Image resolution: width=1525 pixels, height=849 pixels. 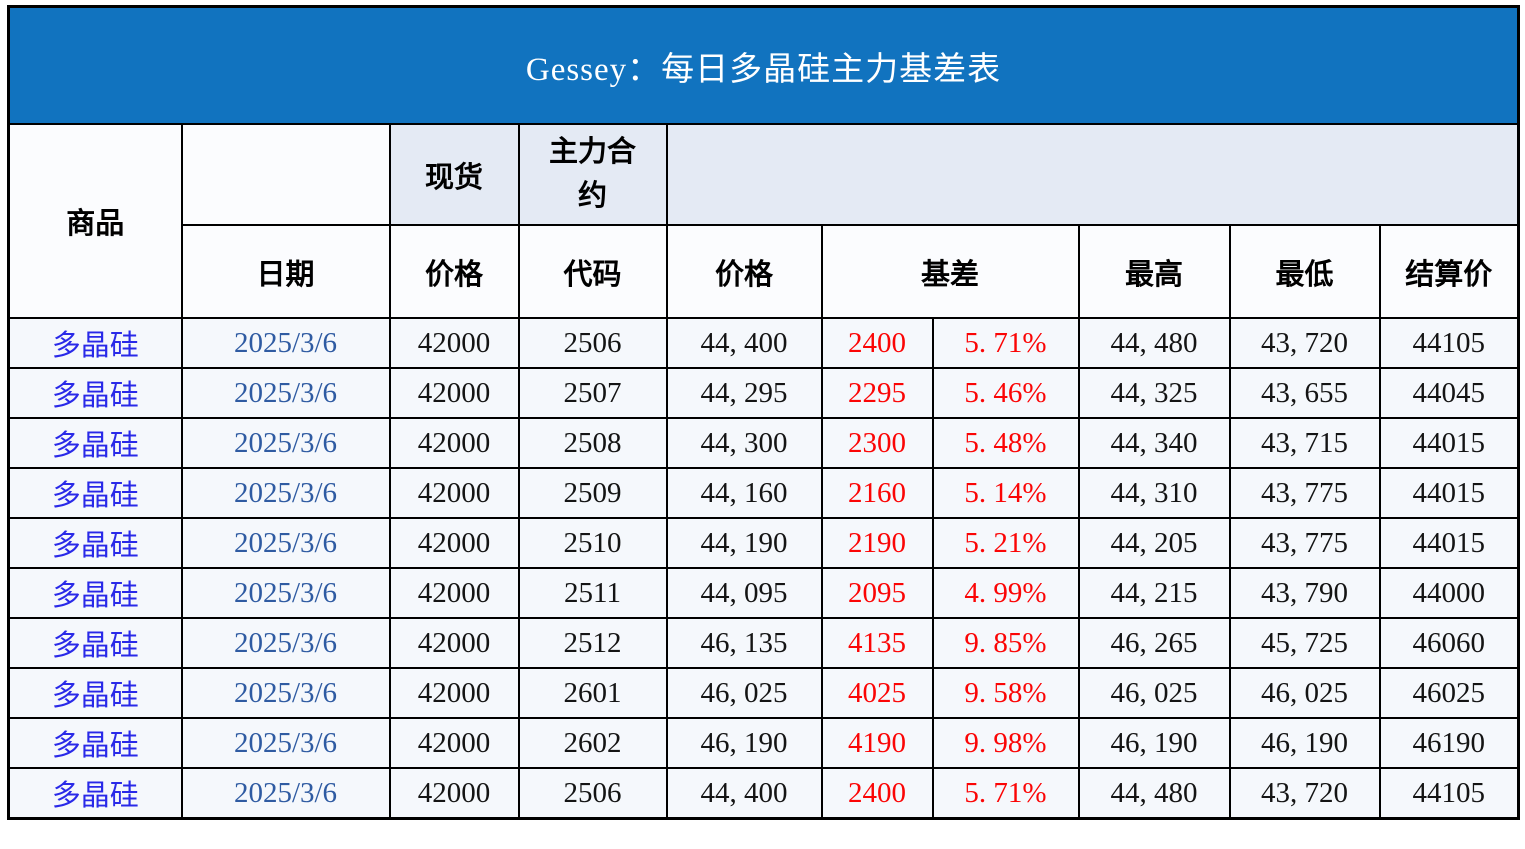 What do you see at coordinates (763, 65) in the screenshot?
I see `title-row: Gessey：每日多晶硅主力基差表` at bounding box center [763, 65].